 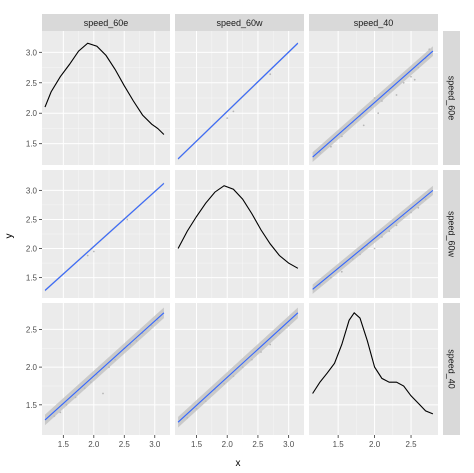 I want to click on row-strip-label: speed_60w, so click(x=452, y=234).